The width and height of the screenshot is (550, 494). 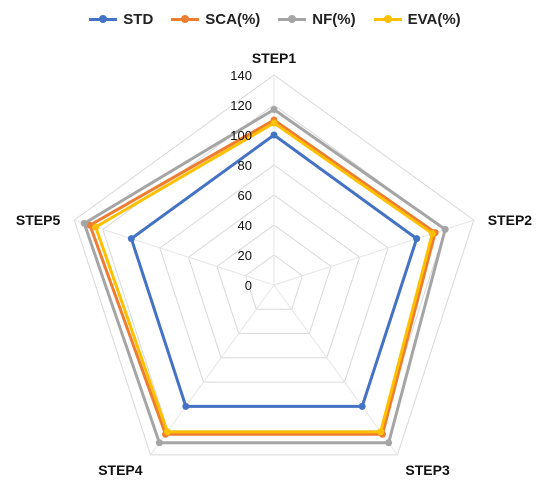 What do you see at coordinates (510, 220) in the screenshot?
I see `axis-label-step2: STEP2` at bounding box center [510, 220].